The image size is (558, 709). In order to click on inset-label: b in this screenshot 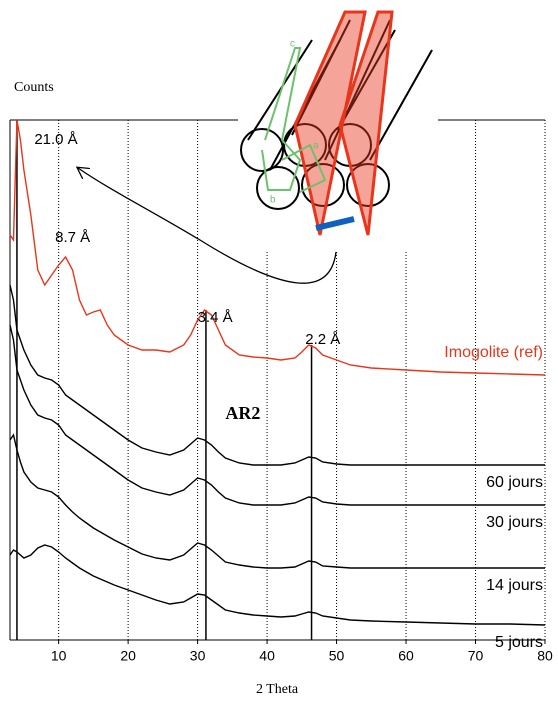, I will do `click(273, 200)`.